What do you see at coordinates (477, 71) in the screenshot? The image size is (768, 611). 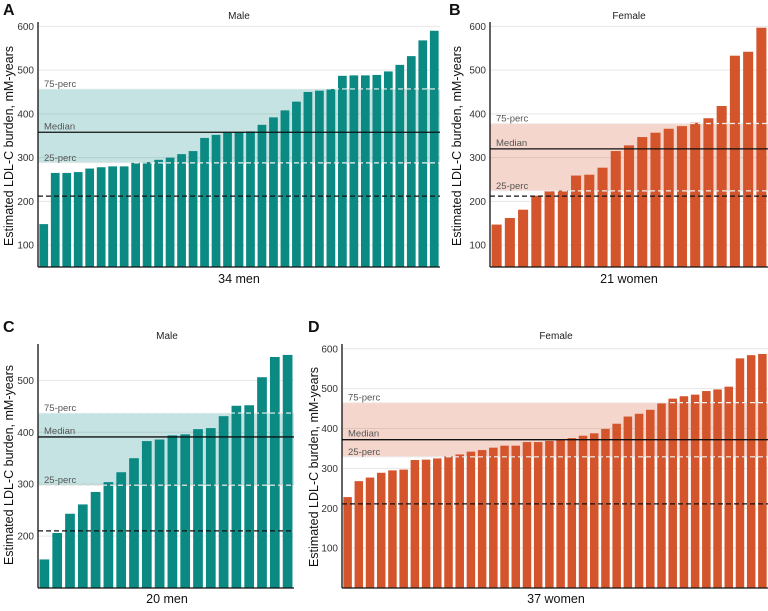 I see `panel-b-y-tick-label: 500` at bounding box center [477, 71].